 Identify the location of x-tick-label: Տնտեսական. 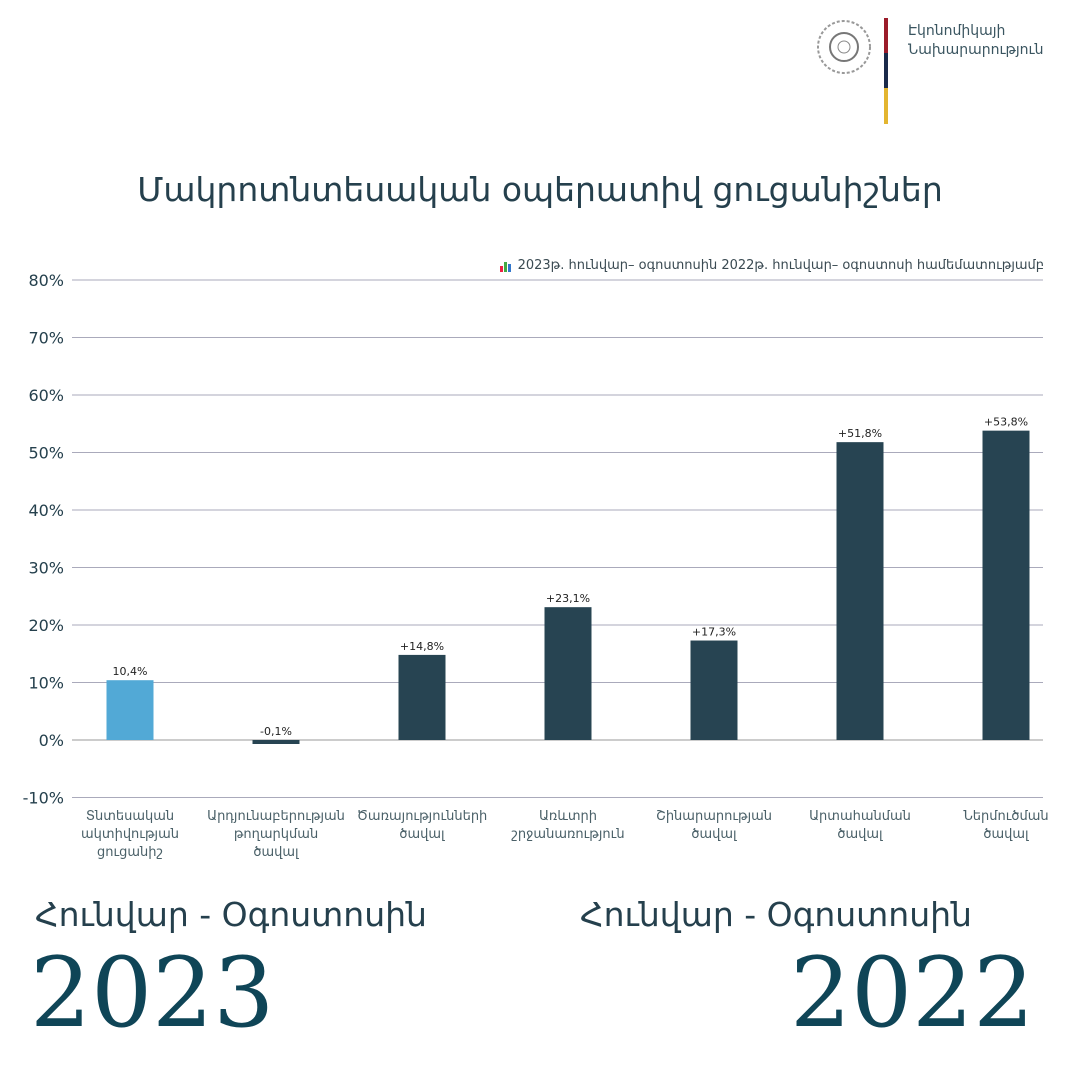
(130, 816).